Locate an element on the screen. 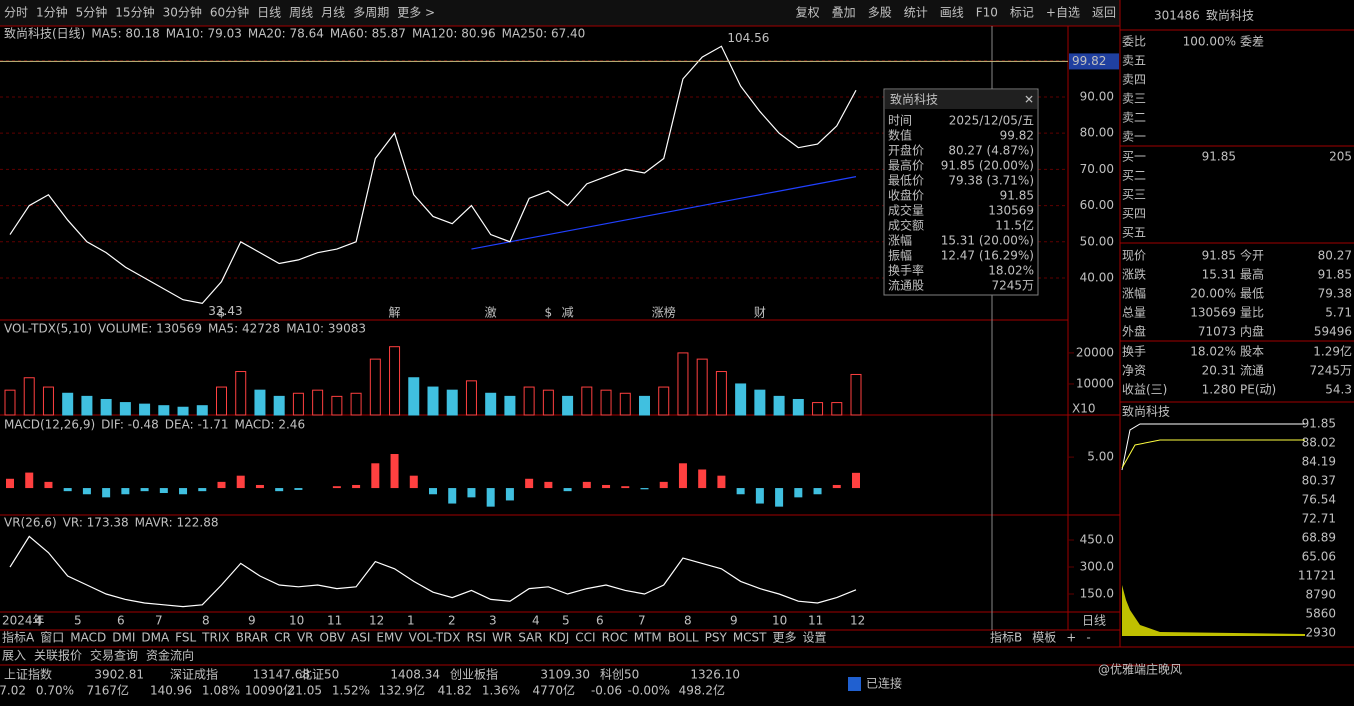 This screenshot has width=1354, height=706. popup-key: 流通股 is located at coordinates (906, 286).